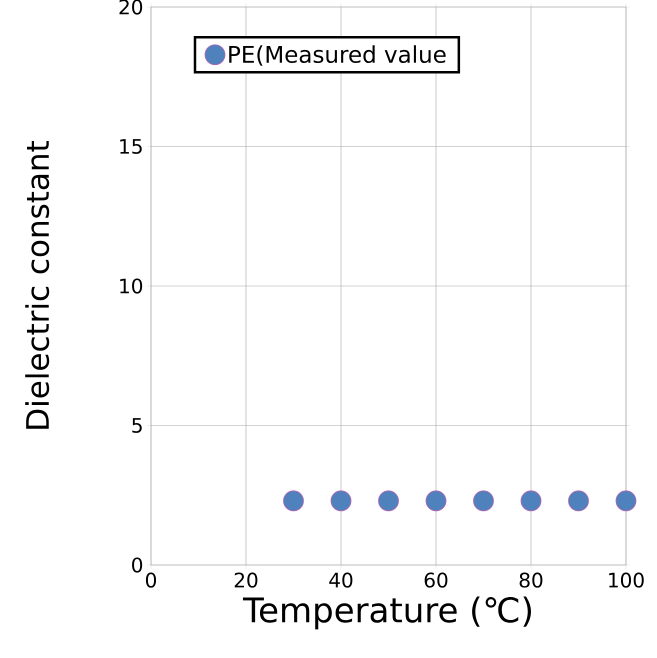 The width and height of the screenshot is (657, 658). What do you see at coordinates (246, 580) in the screenshot?
I see `x-tick-label: 20` at bounding box center [246, 580].